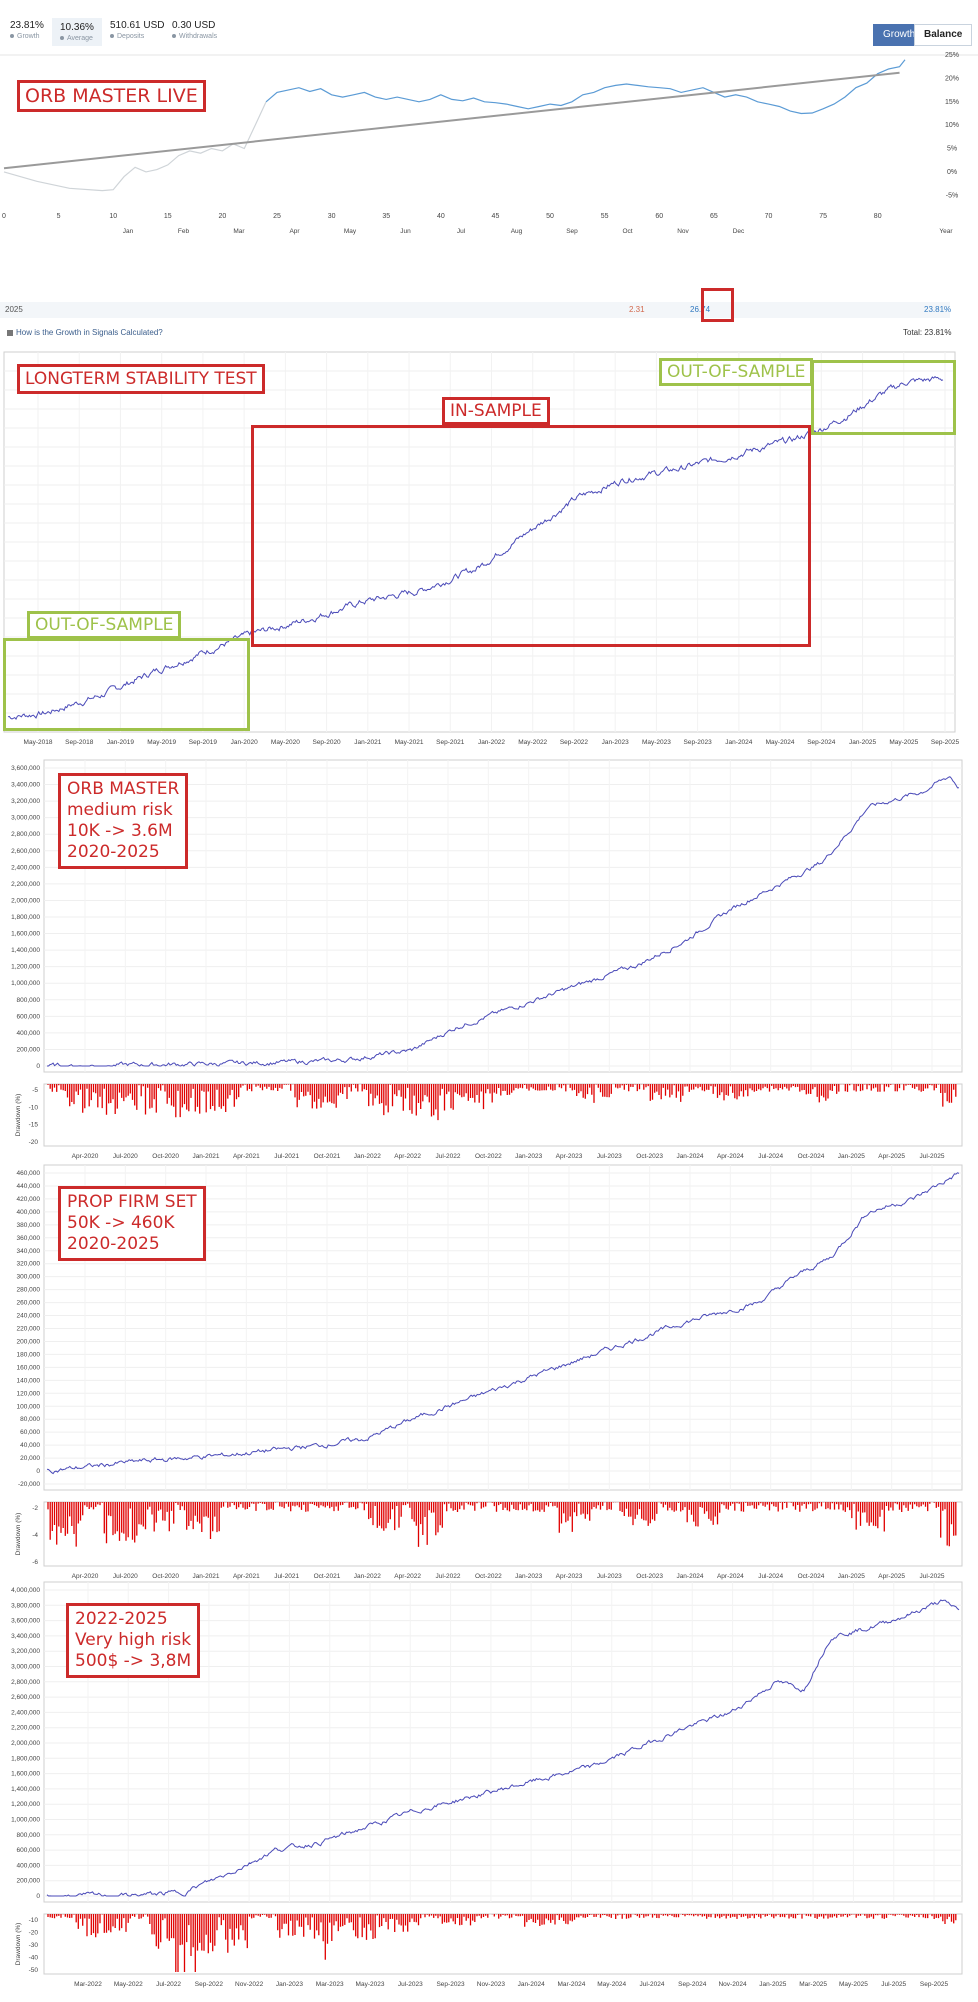  I want to click on x-tick-label: Jan-2022, so click(367, 1156).